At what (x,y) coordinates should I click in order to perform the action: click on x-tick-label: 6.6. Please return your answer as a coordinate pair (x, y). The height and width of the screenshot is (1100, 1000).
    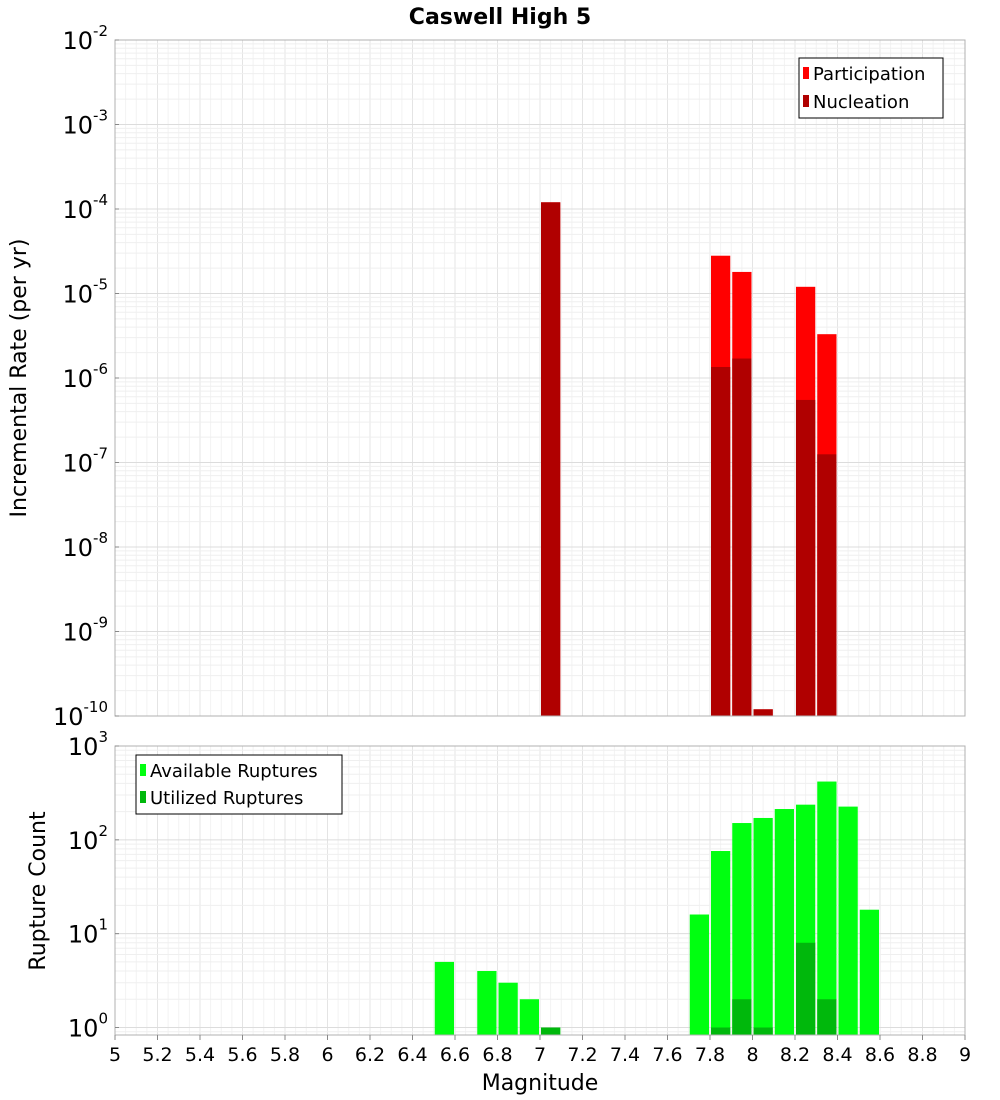
    Looking at the image, I should click on (455, 1055).